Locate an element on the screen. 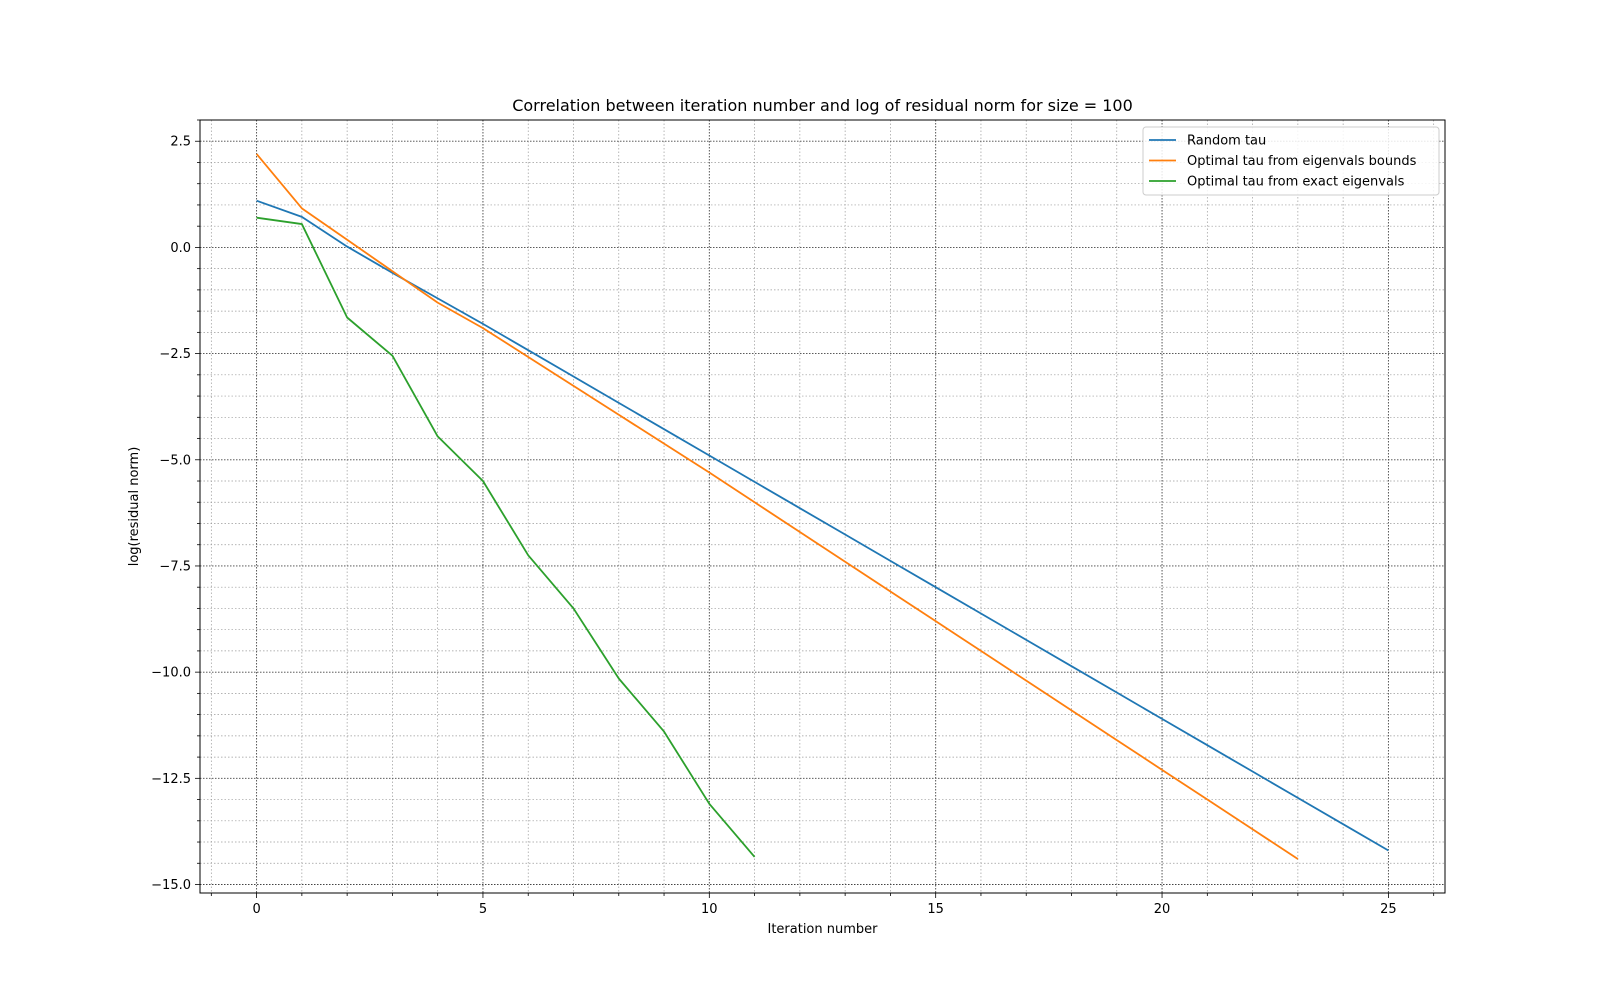 This screenshot has width=1600, height=1000. x-axis-label: Iteration number is located at coordinates (822, 929).